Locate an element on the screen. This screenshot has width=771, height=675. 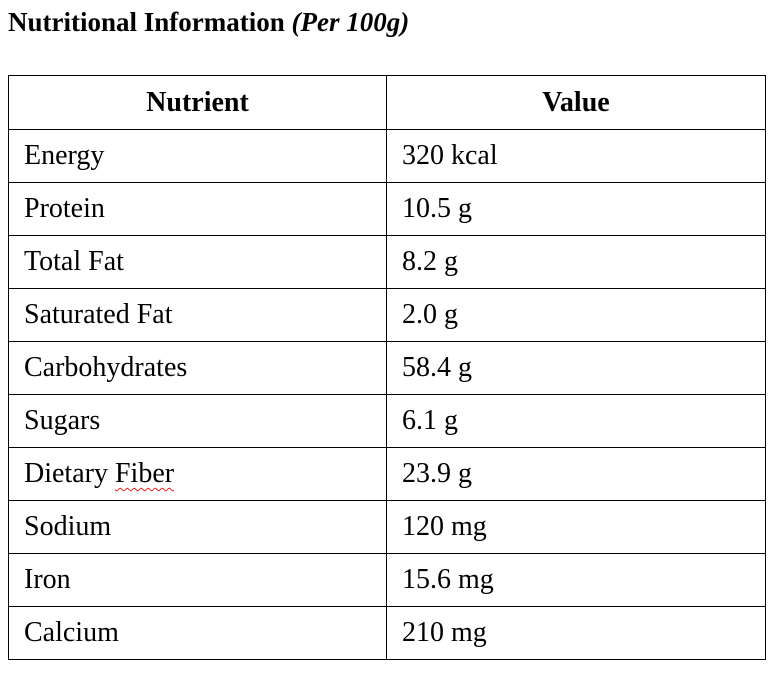
nutrient-value: 6.1 g is located at coordinates (576, 421).